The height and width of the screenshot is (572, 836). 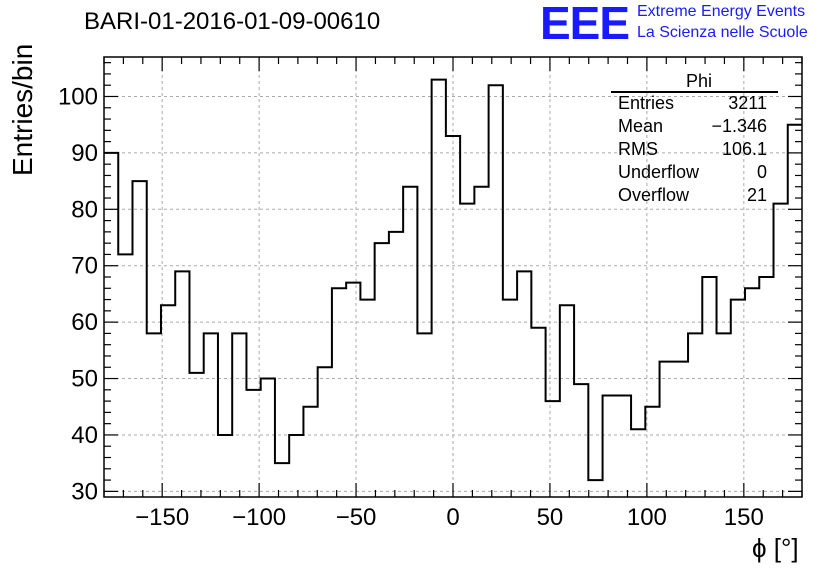 What do you see at coordinates (646, 103) in the screenshot?
I see `stats-label: Entries` at bounding box center [646, 103].